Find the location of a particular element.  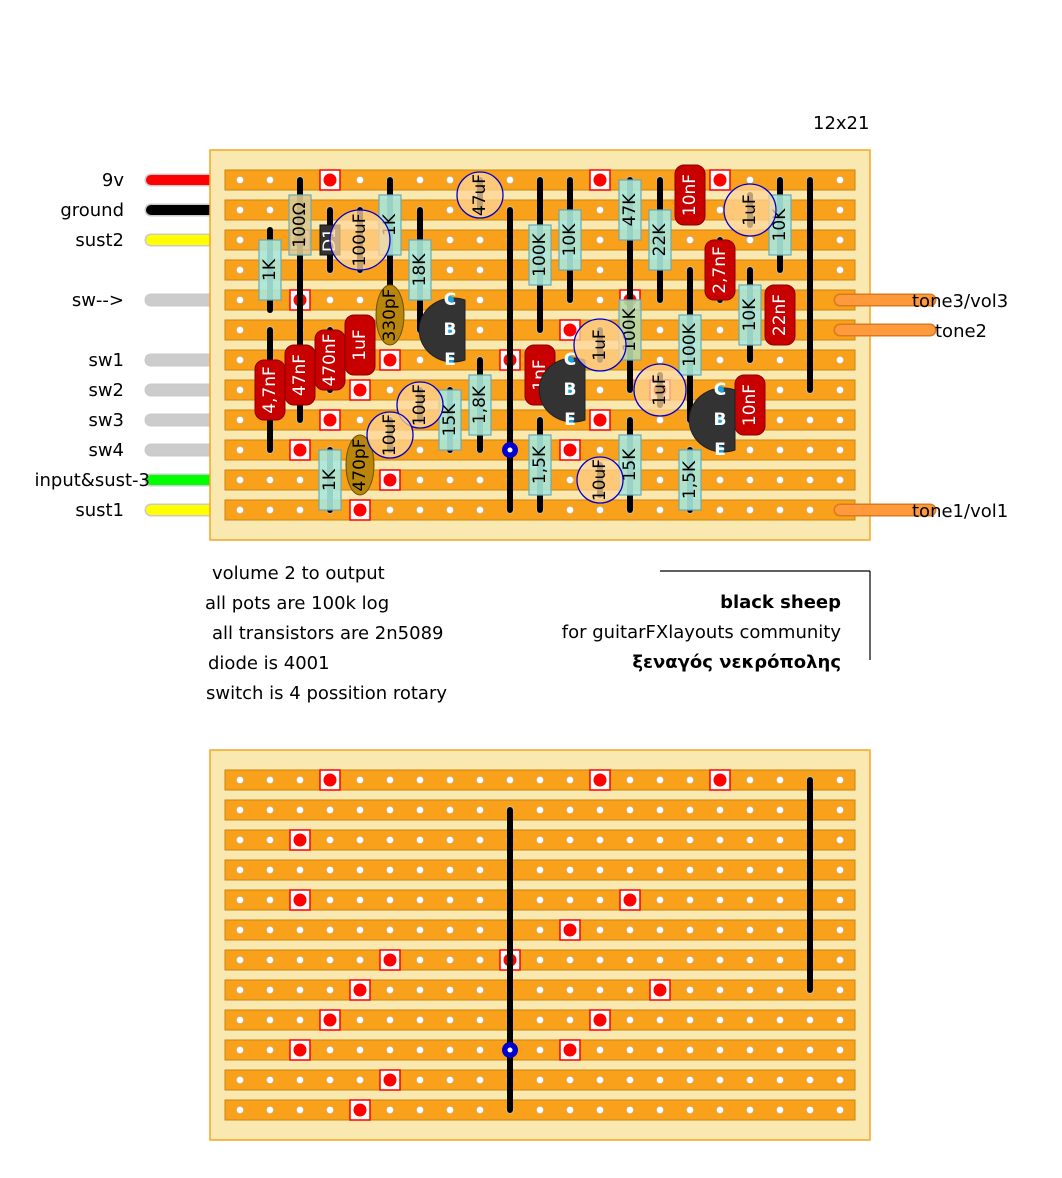

wire-label: sw--> is located at coordinates (98, 300).